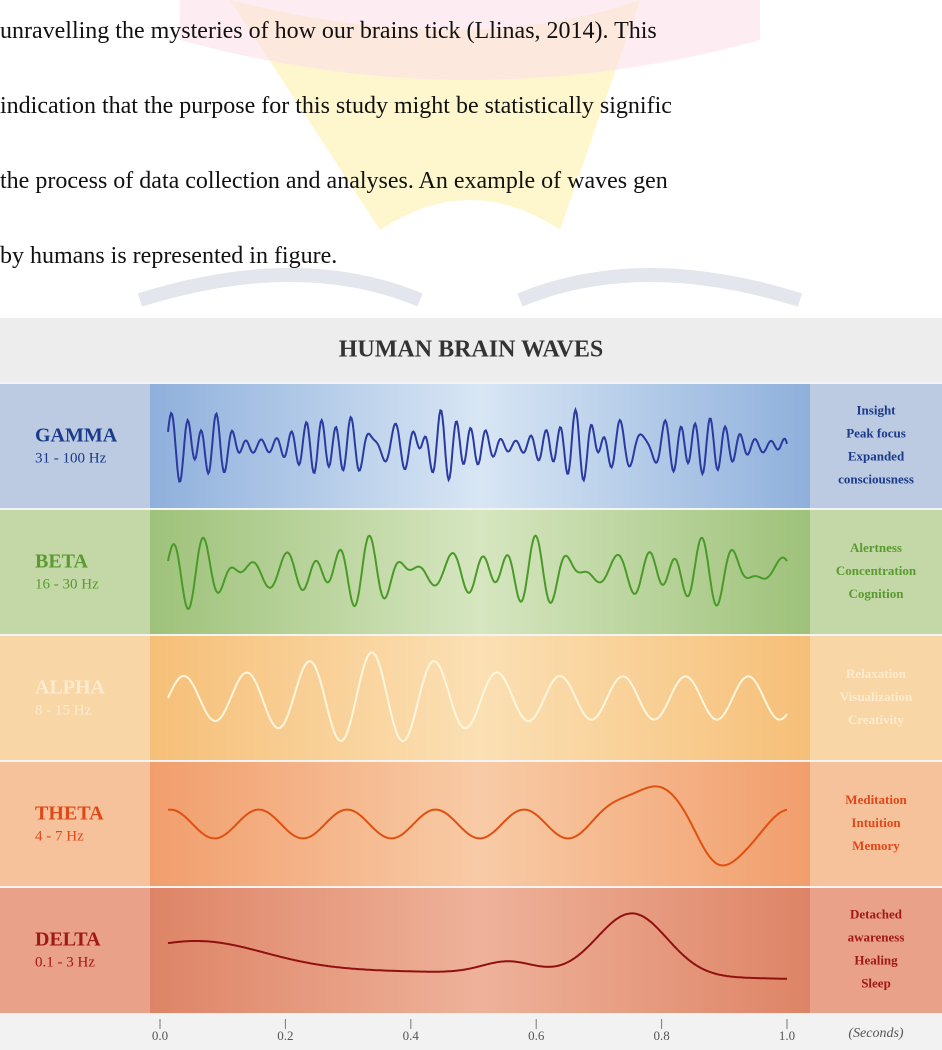  Describe the element at coordinates (65, 962) in the screenshot. I see `band-range: 0.1 - 3 Hz` at that location.